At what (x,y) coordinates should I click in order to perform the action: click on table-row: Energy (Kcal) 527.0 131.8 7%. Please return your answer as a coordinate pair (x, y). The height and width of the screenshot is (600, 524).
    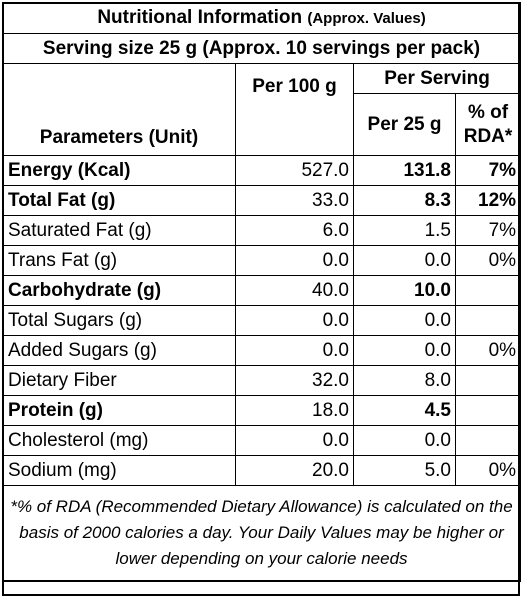
    Looking at the image, I should click on (262, 170).